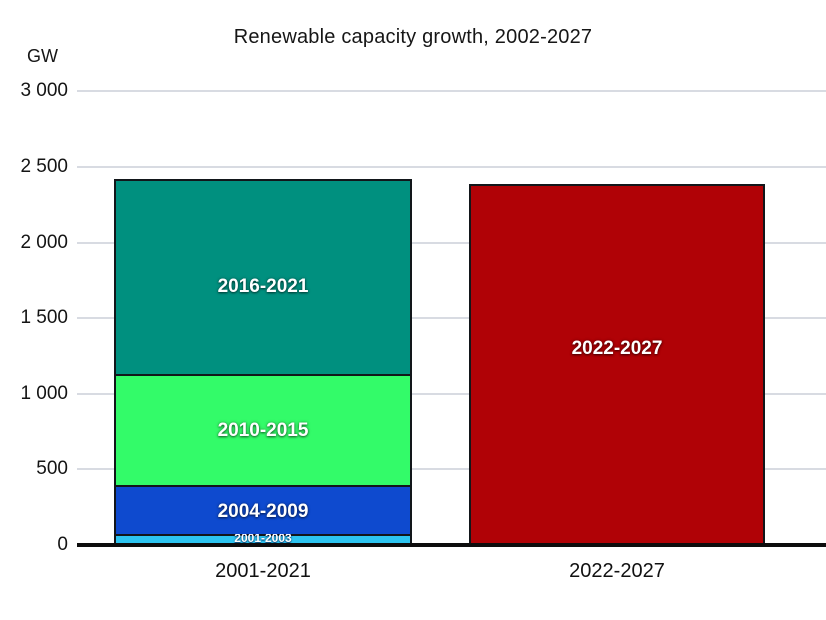  What do you see at coordinates (451, 242) in the screenshot?
I see `gridline-2000` at bounding box center [451, 242].